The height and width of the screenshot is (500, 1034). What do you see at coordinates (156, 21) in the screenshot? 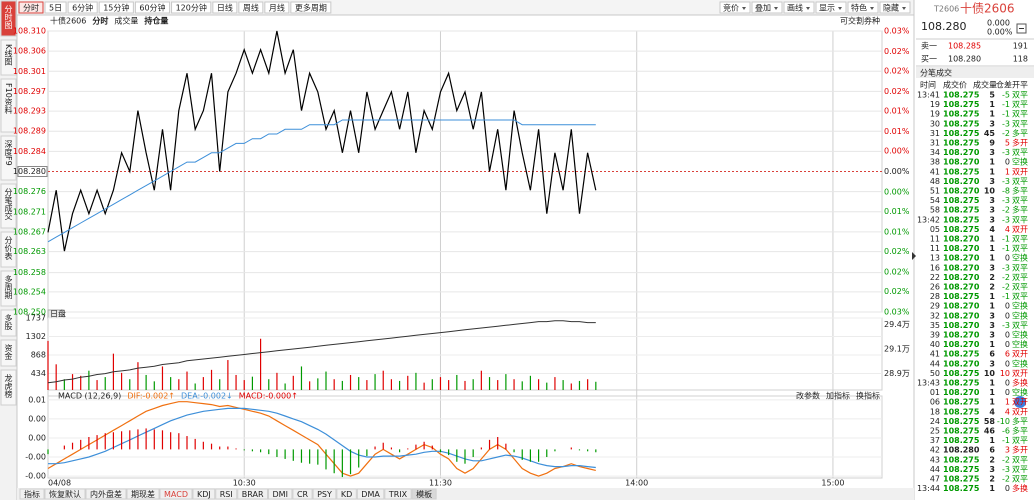
I see `chart-tab: 持仓量` at bounding box center [156, 21].